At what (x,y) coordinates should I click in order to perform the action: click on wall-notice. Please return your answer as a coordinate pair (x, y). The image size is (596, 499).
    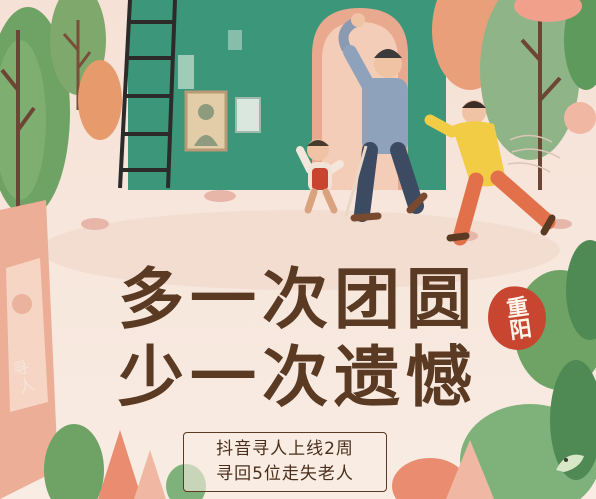
    Looking at the image, I should click on (248, 115).